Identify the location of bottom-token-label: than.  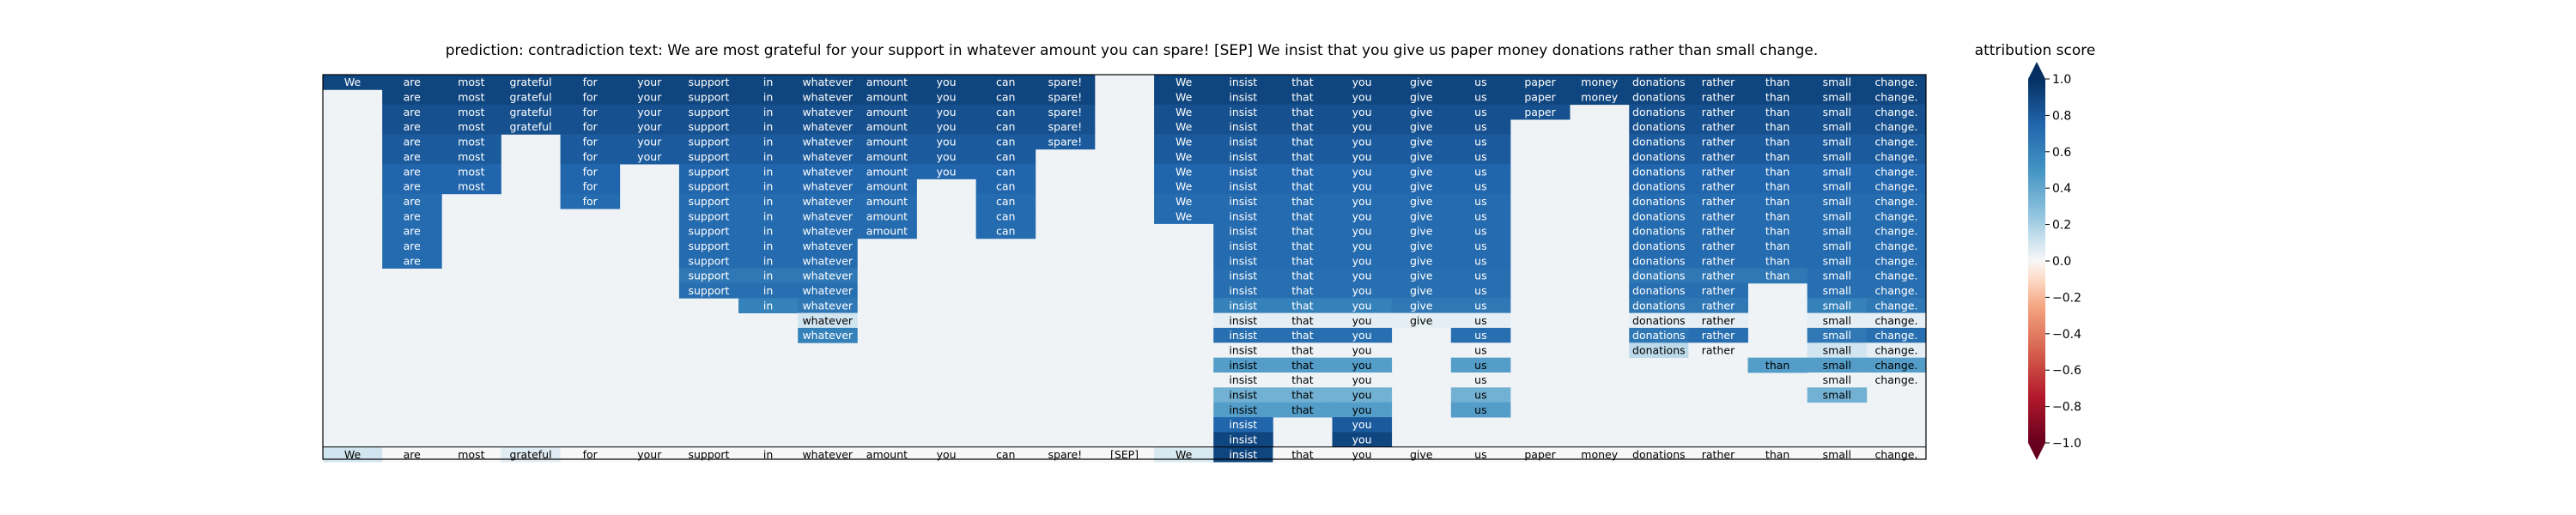
(1777, 454).